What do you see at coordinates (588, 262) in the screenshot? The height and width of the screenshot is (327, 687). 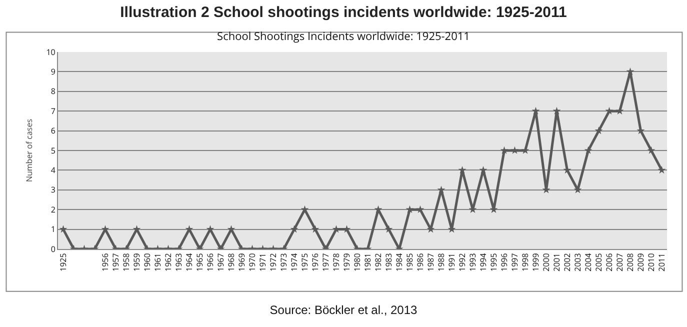 I see `x-tick-label: 2004` at bounding box center [588, 262].